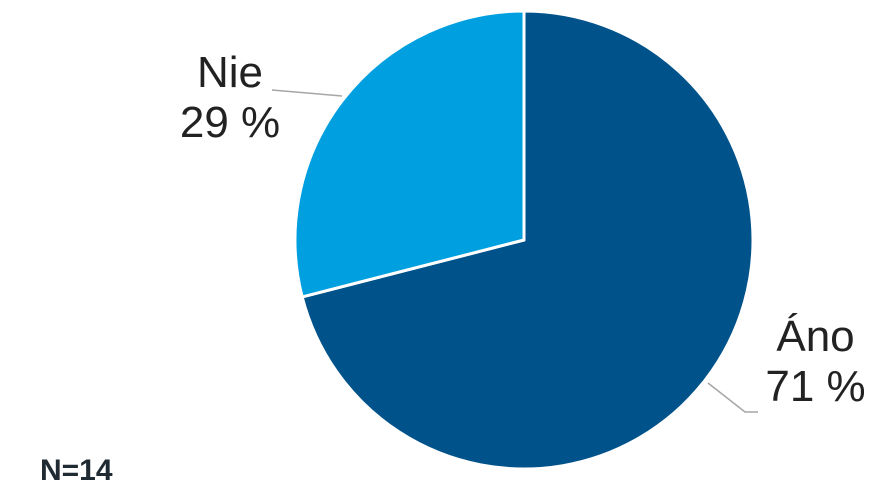  What do you see at coordinates (815, 386) in the screenshot?
I see `slice-value-ano: 71 %` at bounding box center [815, 386].